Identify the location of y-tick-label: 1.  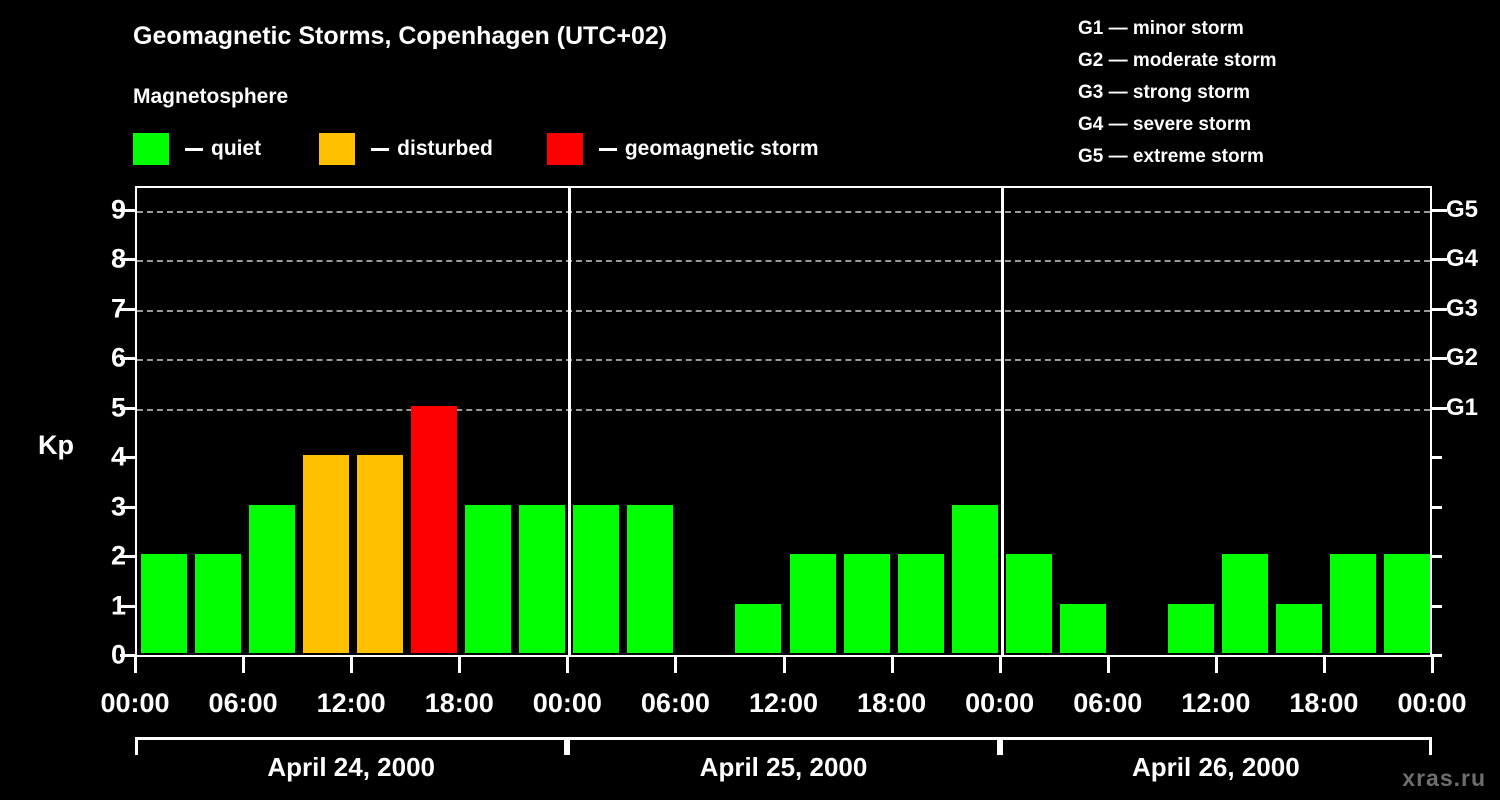
(118, 605).